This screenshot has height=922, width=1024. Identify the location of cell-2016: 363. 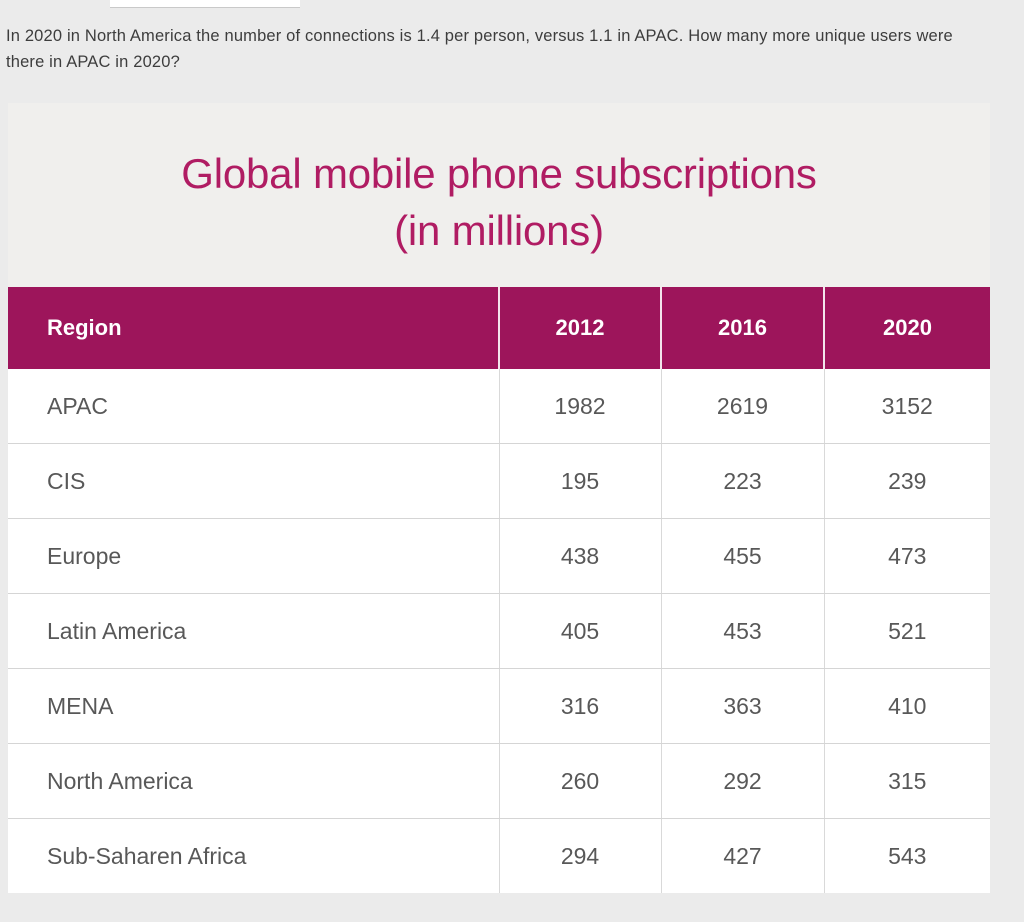
(743, 706).